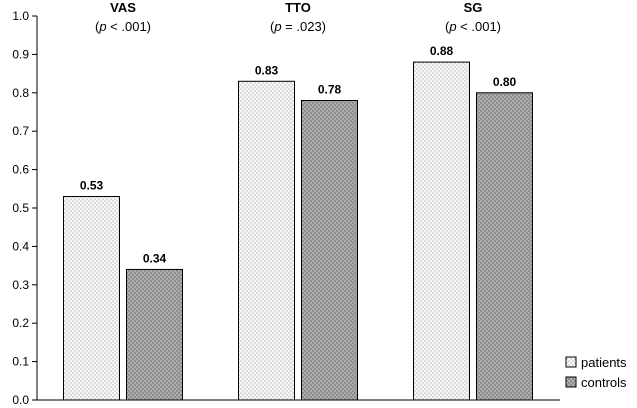  What do you see at coordinates (20, 323) in the screenshot?
I see `y-tick-label: 0.2` at bounding box center [20, 323].